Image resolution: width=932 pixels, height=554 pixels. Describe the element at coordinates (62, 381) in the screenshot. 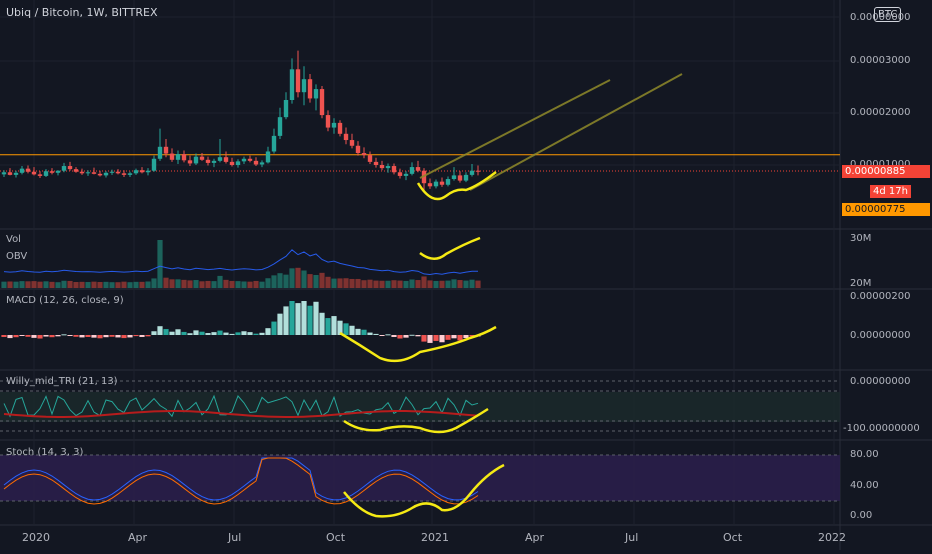

I see `willy-label: Willy_mid_TRI (21, 13)` at that location.